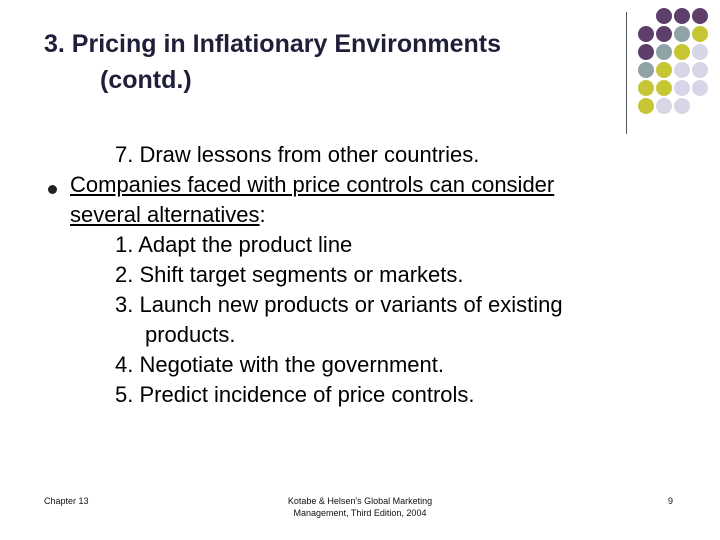  Describe the element at coordinates (66, 501) in the screenshot. I see `footer-chapter: Chapter 13` at that location.